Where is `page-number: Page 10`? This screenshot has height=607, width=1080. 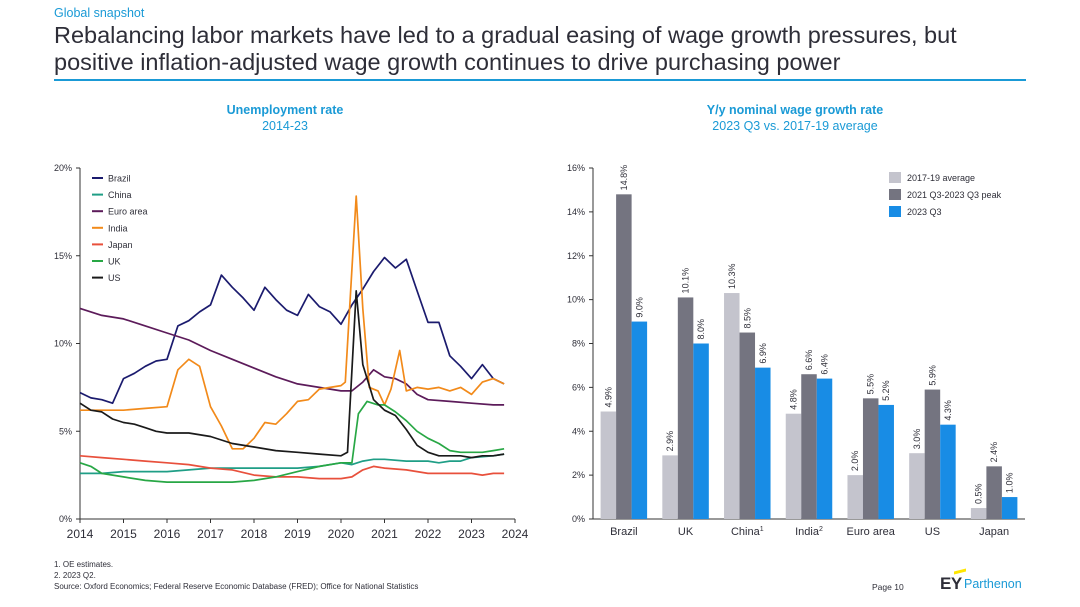
page-number: Page 10 is located at coordinates (888, 587).